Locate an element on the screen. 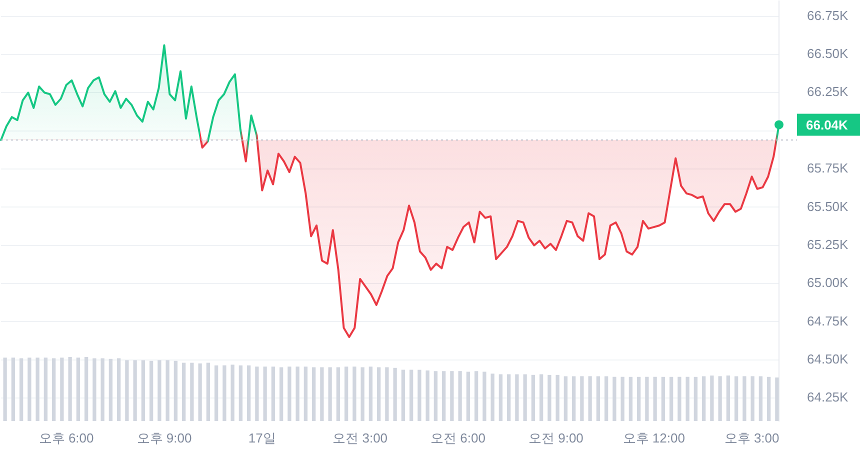 The image size is (860, 450). y-tick-label: 65.50K is located at coordinates (828, 206).